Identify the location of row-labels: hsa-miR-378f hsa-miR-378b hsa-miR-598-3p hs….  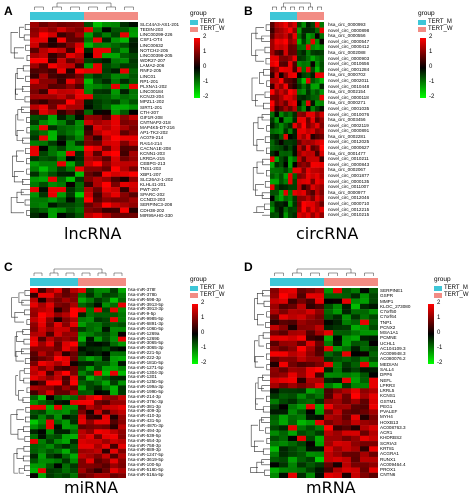
(156, 383).